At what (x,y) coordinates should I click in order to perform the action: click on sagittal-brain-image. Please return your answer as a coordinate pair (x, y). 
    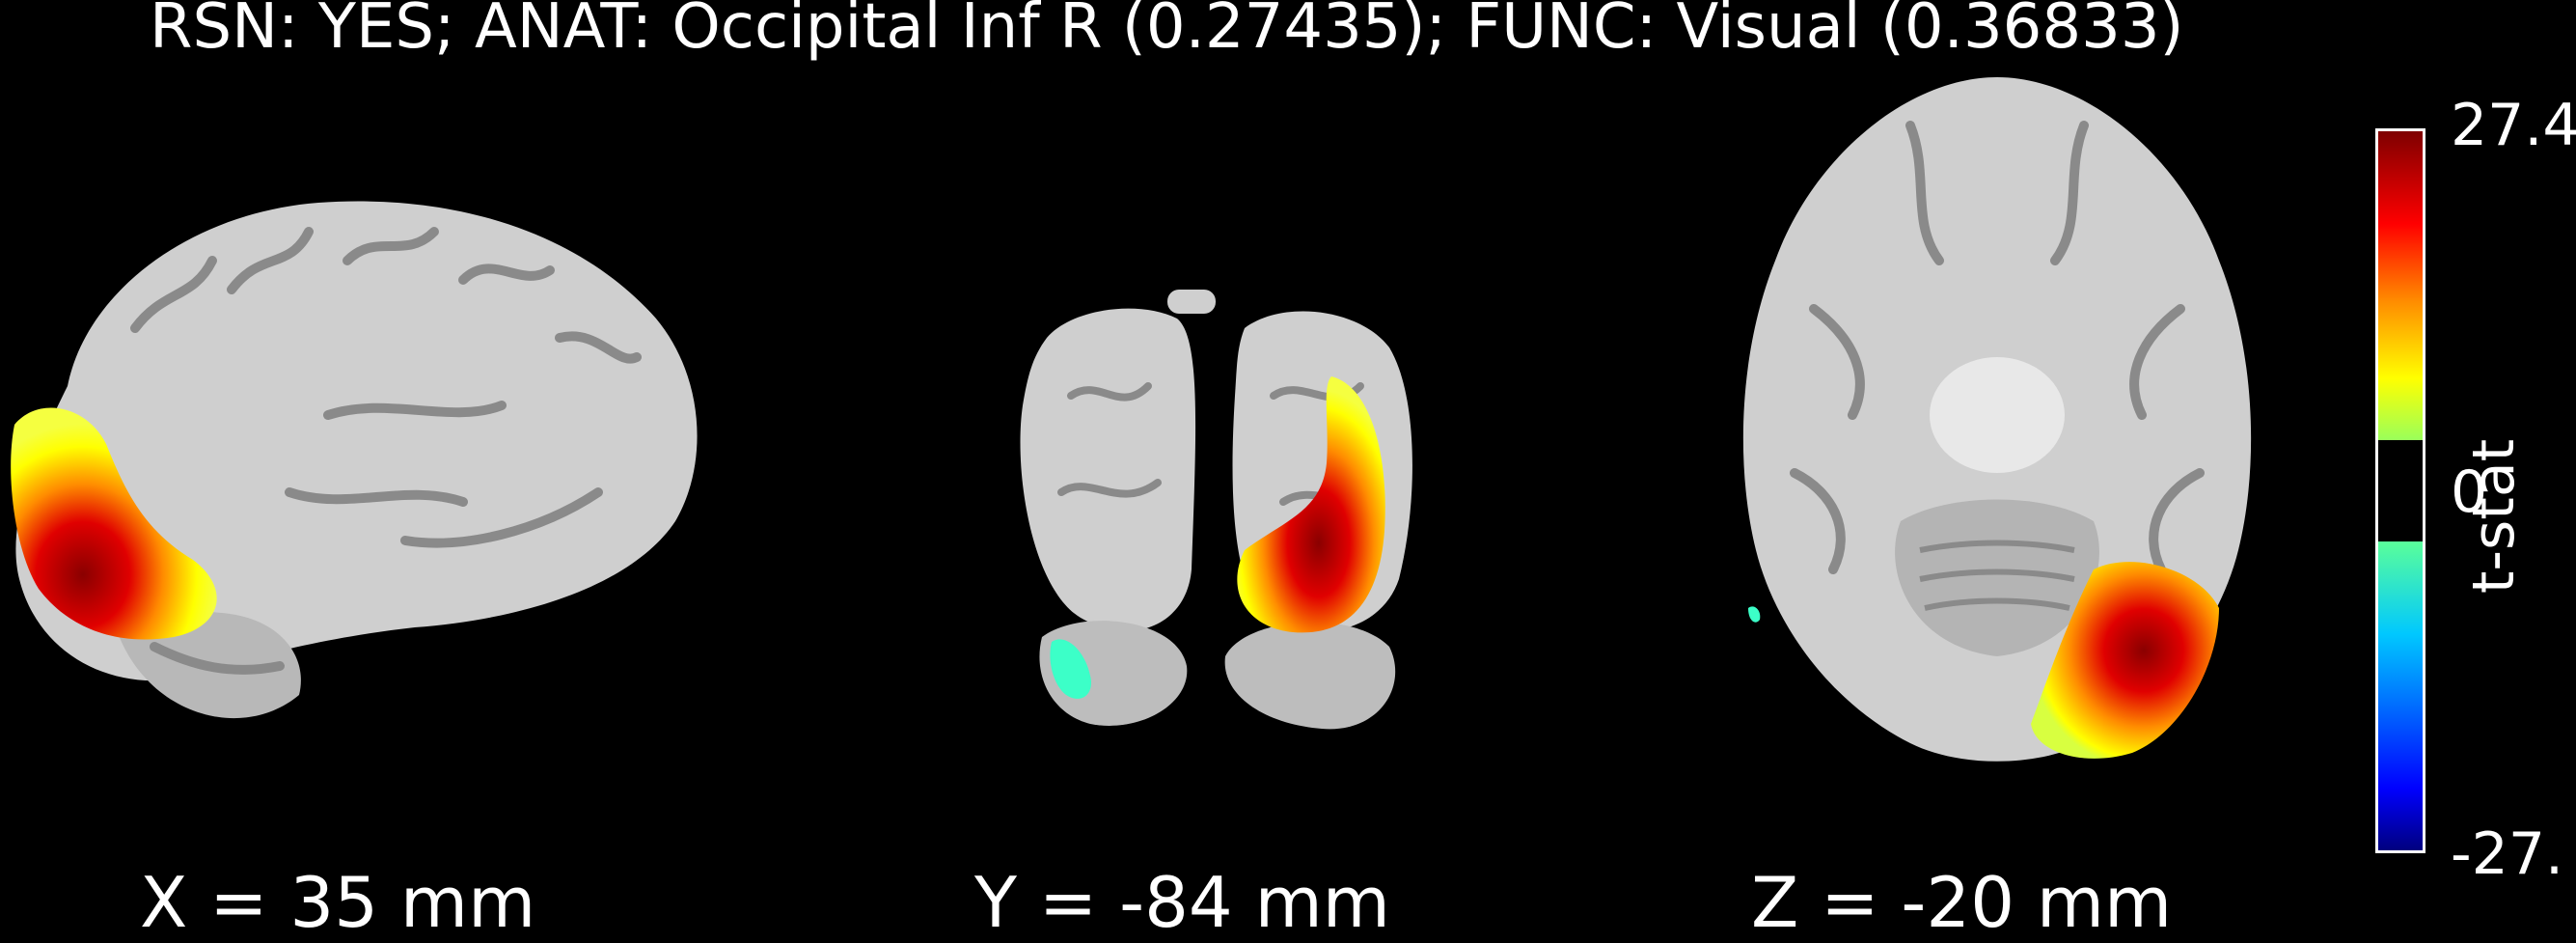
    Looking at the image, I should click on (354, 460).